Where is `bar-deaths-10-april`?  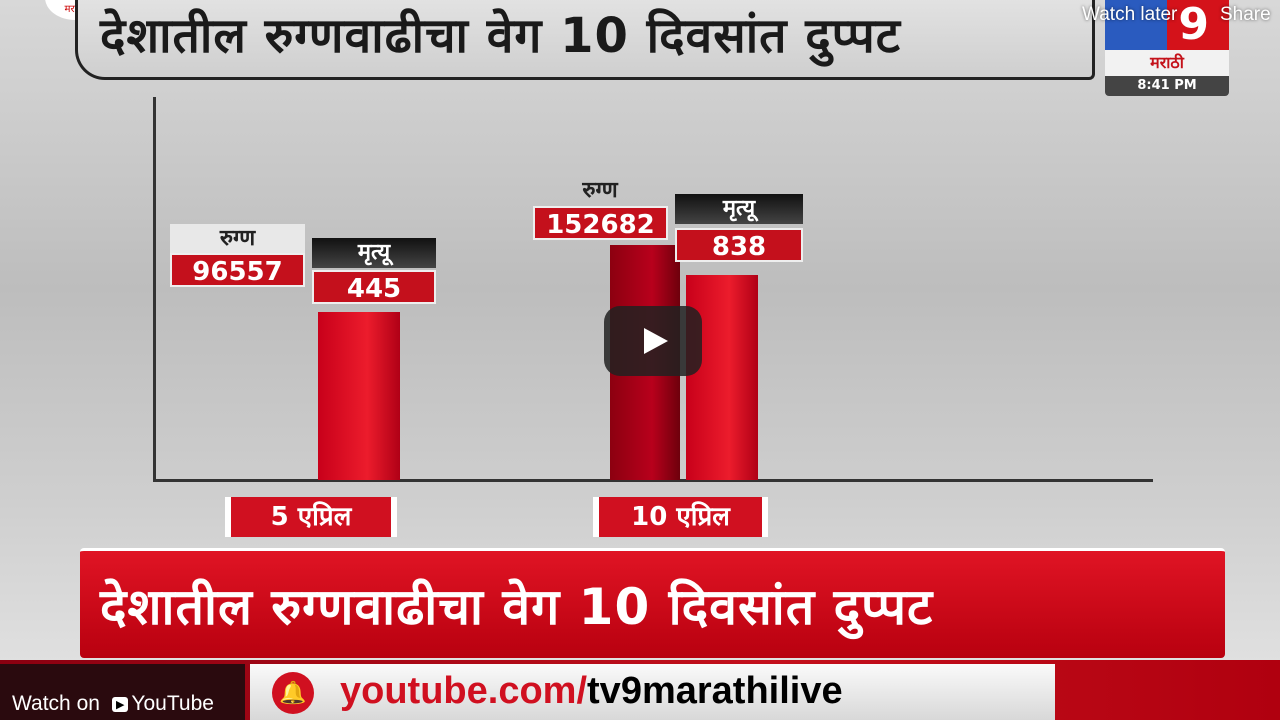 bar-deaths-10-april is located at coordinates (722, 377).